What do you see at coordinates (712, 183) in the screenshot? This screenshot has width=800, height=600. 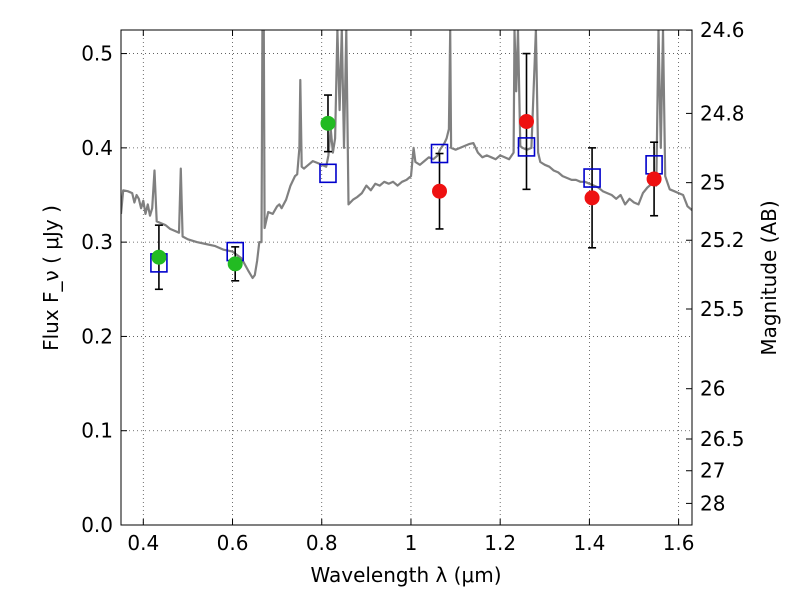 I see `mag-tick-label: 25` at bounding box center [712, 183].